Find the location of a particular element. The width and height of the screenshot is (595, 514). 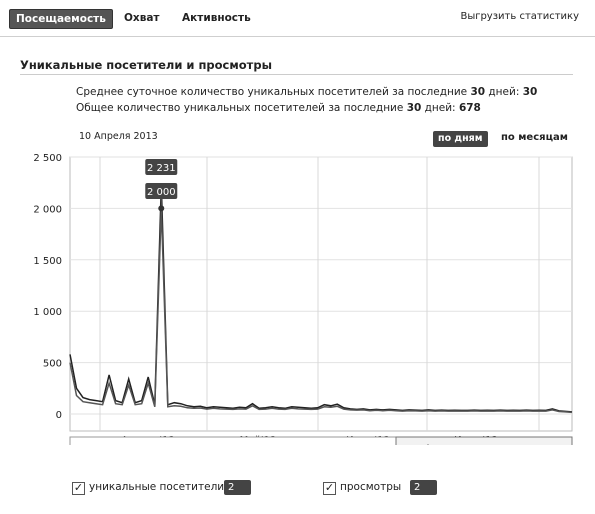

tab-reach: Охват is located at coordinates (142, 18).